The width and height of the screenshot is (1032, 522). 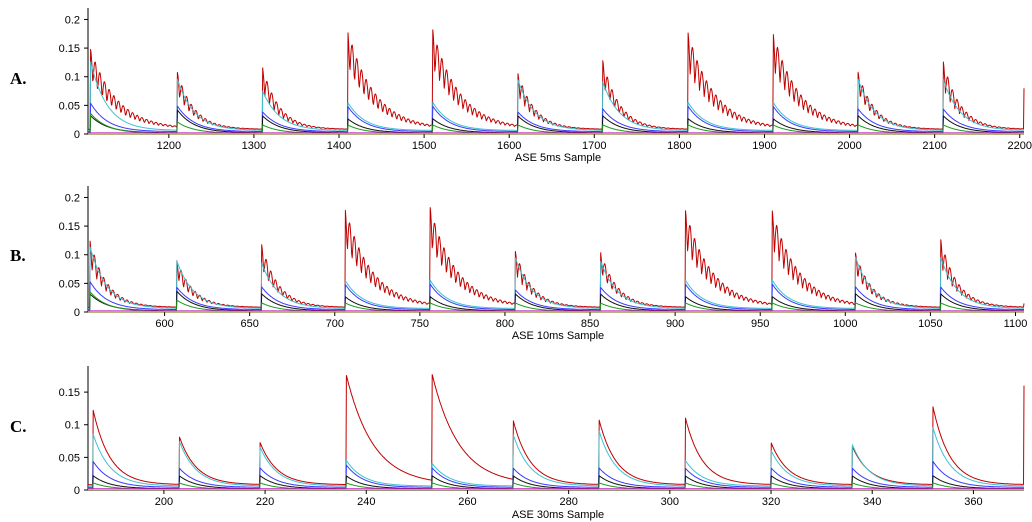 I want to click on x-tick-label: 240, so click(x=366, y=502).